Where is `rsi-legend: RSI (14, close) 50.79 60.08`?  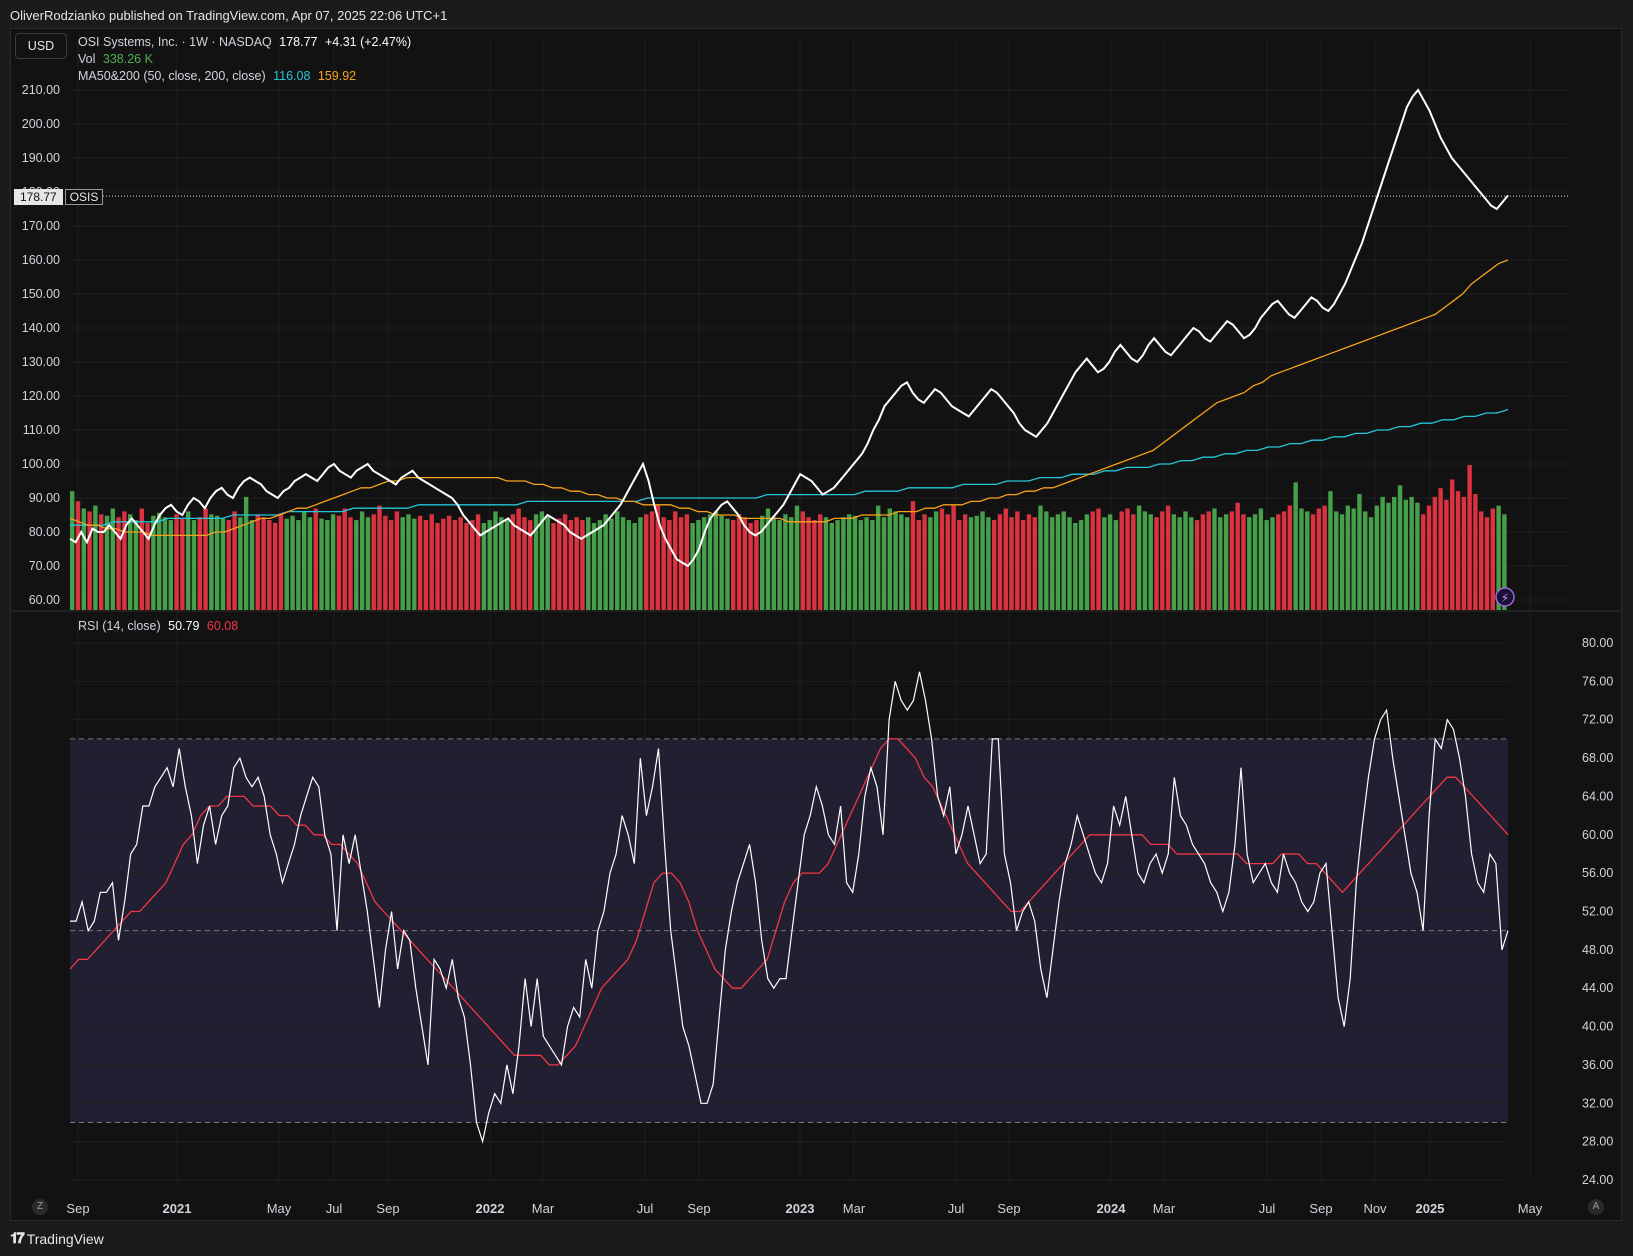
rsi-legend: RSI (14, close) 50.79 60.08 is located at coordinates (160, 626).